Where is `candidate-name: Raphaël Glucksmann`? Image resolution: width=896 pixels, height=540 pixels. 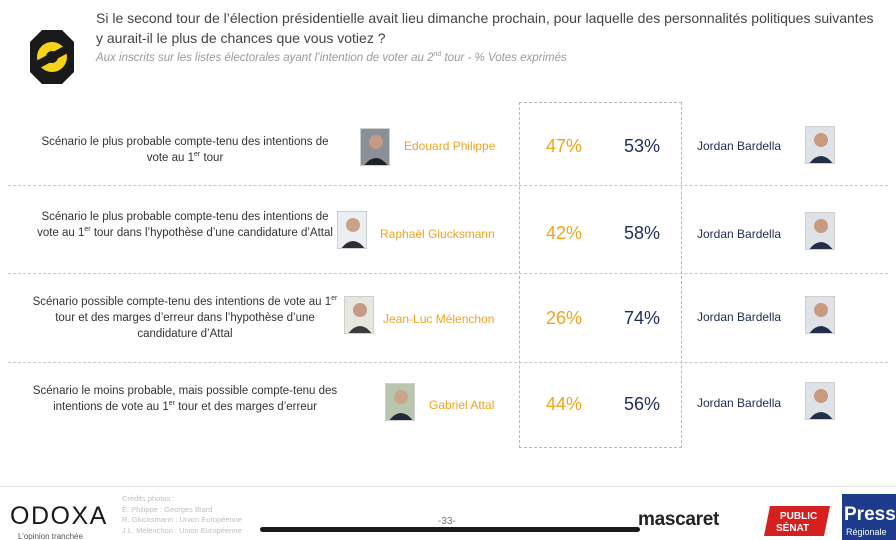
candidate-name: Raphaël Glucksmann is located at coordinates (437, 234).